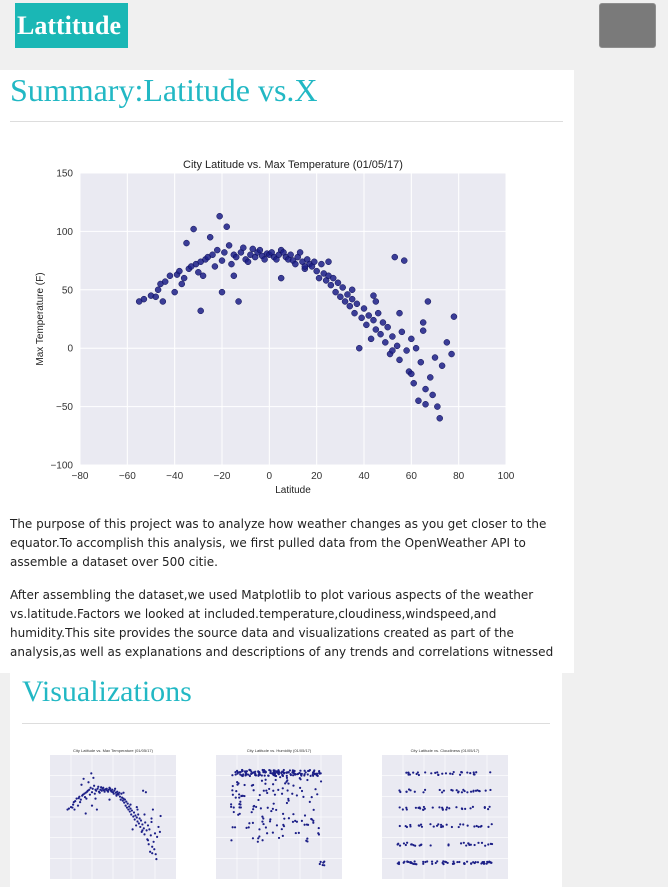 The height and width of the screenshot is (887, 668). What do you see at coordinates (71, 25) in the screenshot?
I see `site-brand: Lattitude` at bounding box center [71, 25].